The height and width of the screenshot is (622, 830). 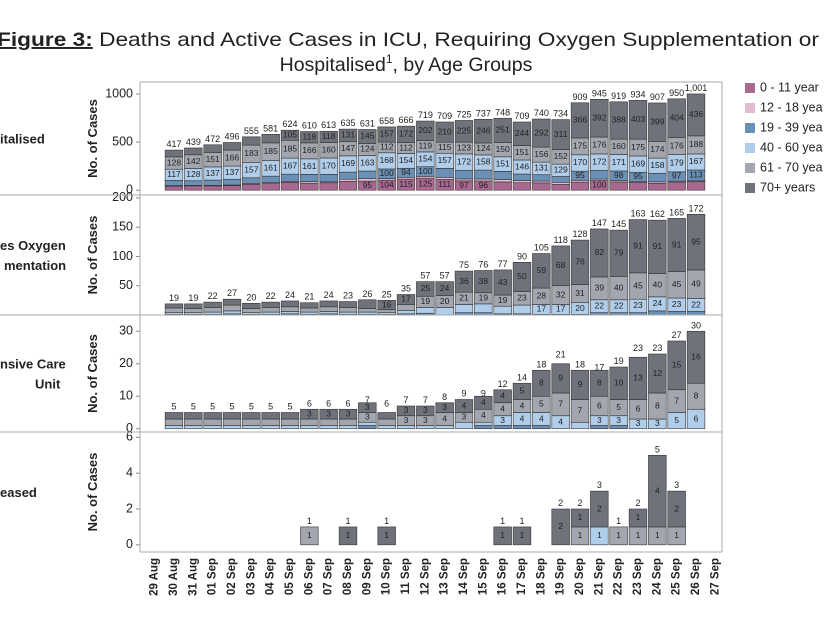 What do you see at coordinates (560, 378) in the screenshot?
I see `segment-label: 9` at bounding box center [560, 378].